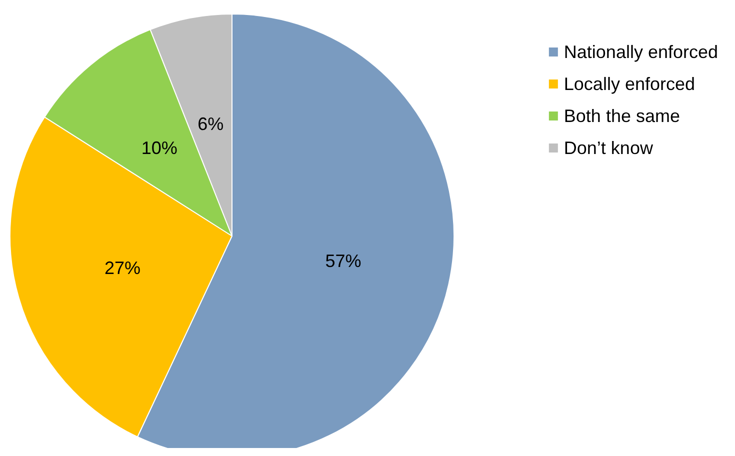 This screenshot has height=456, width=735. Describe the element at coordinates (122, 268) in the screenshot. I see `data-label: 27%` at that location.